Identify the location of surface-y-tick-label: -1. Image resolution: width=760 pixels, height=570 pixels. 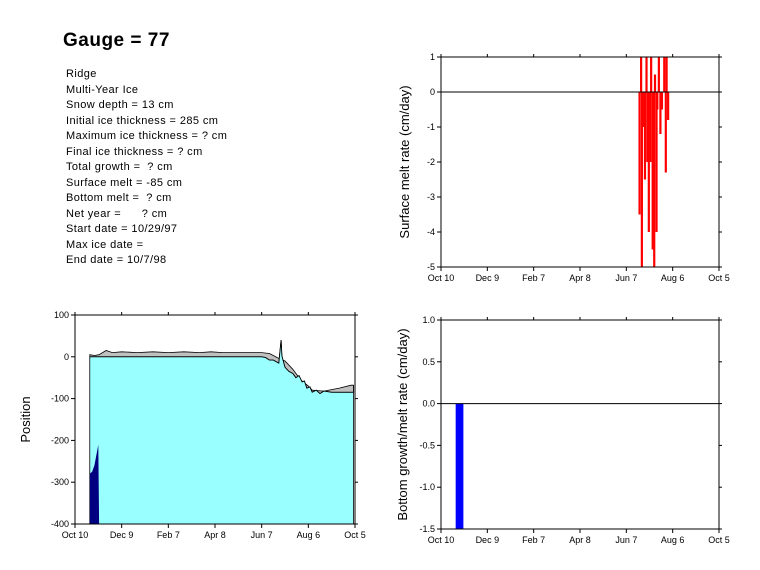
(431, 127).